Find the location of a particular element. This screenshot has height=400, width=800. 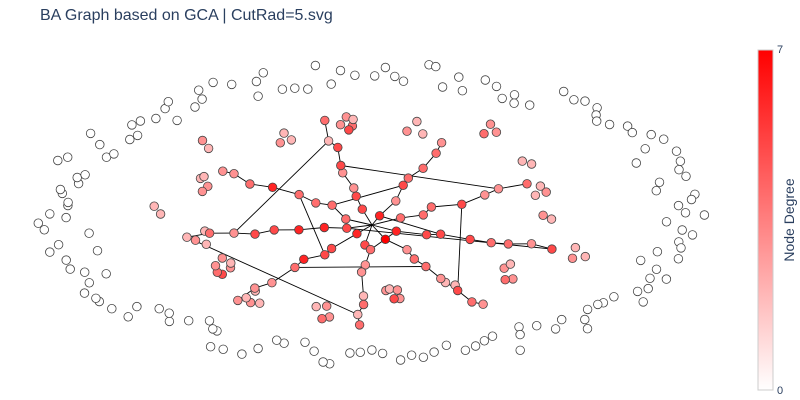

colorbar-max-label: 7 is located at coordinates (780, 50).